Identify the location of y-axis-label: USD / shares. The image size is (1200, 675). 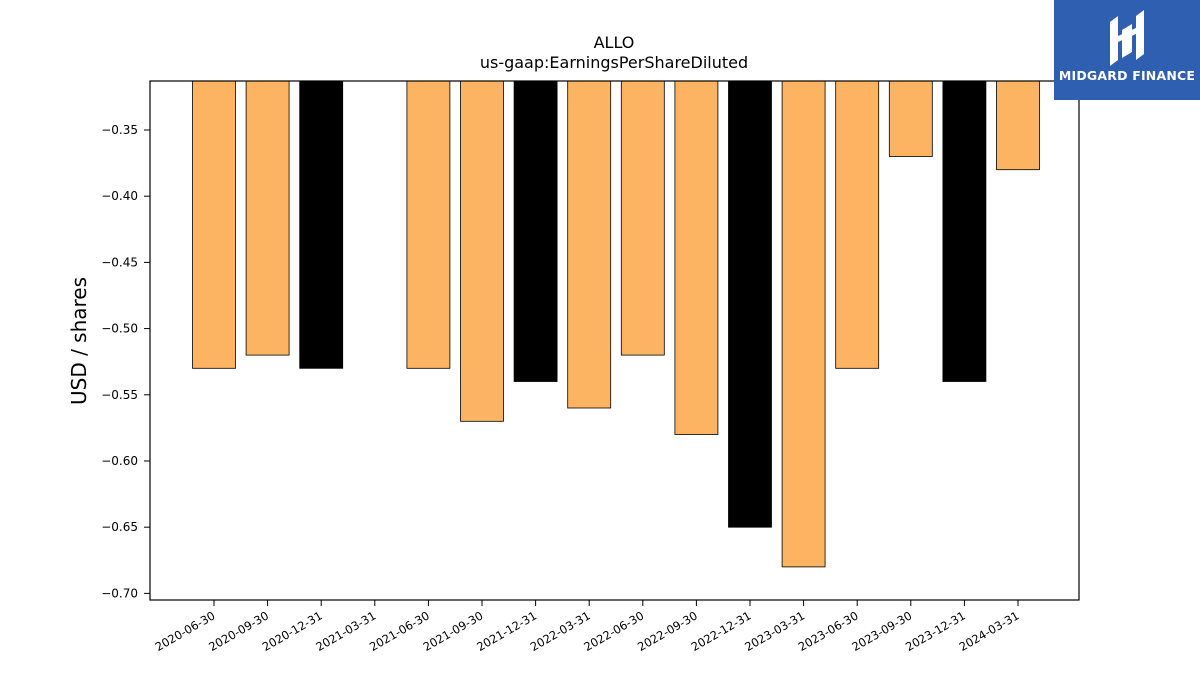
(79, 341).